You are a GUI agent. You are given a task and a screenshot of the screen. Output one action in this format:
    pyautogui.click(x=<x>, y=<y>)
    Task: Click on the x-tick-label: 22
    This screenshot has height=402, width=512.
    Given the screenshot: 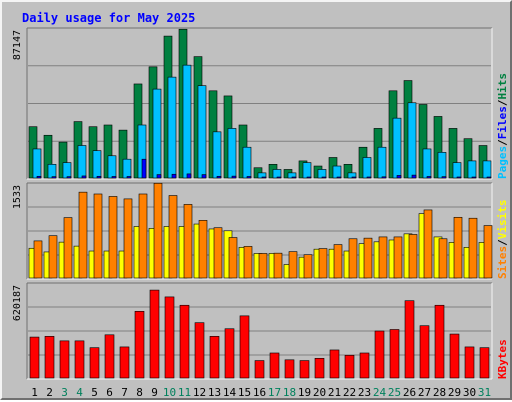 What is the action you would take?
    pyautogui.click(x=349, y=392)
    